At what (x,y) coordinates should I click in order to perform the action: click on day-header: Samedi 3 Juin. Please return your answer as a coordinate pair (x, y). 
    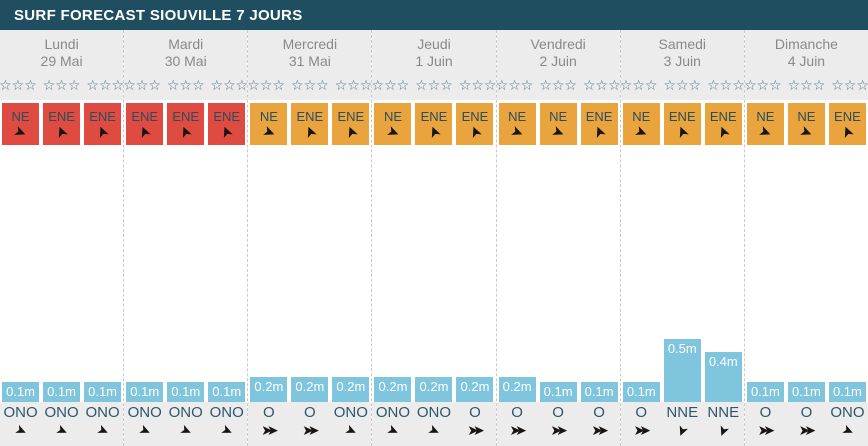
    Looking at the image, I should click on (682, 50).